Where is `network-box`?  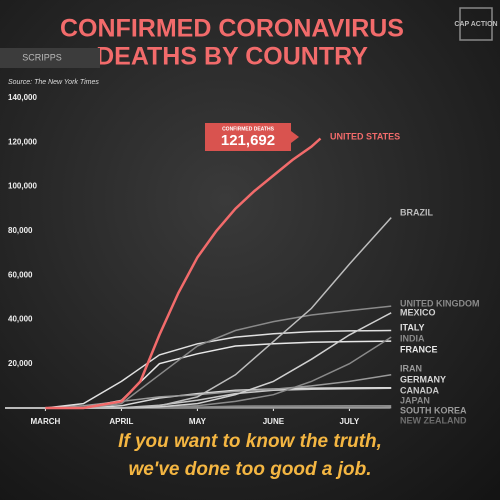
network-box is located at coordinates (50, 58).